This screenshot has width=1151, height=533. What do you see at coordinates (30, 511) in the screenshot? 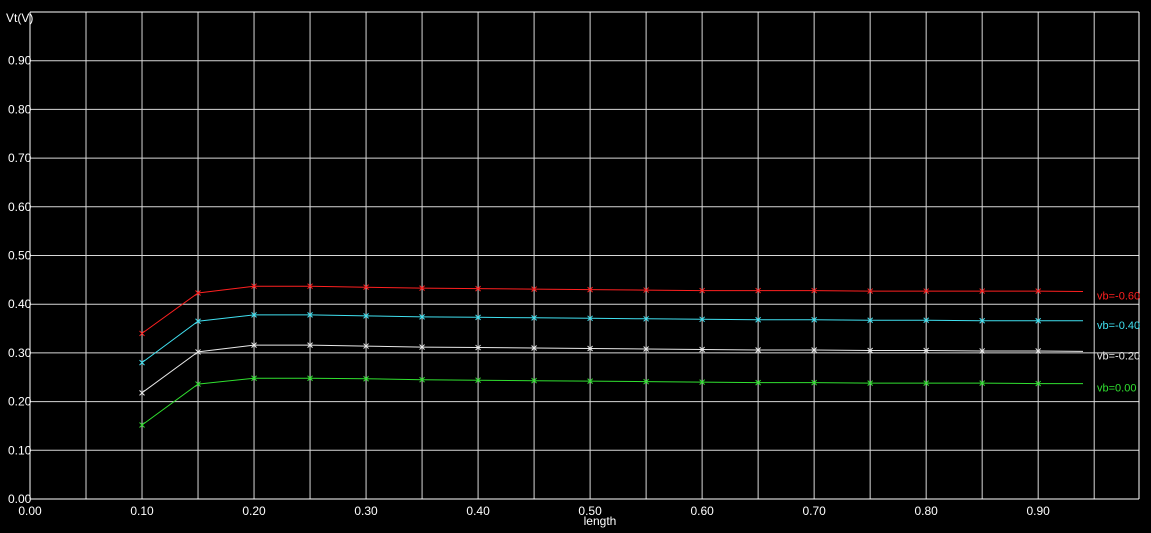
I see `x-tick-label: 0.00` at bounding box center [30, 511].